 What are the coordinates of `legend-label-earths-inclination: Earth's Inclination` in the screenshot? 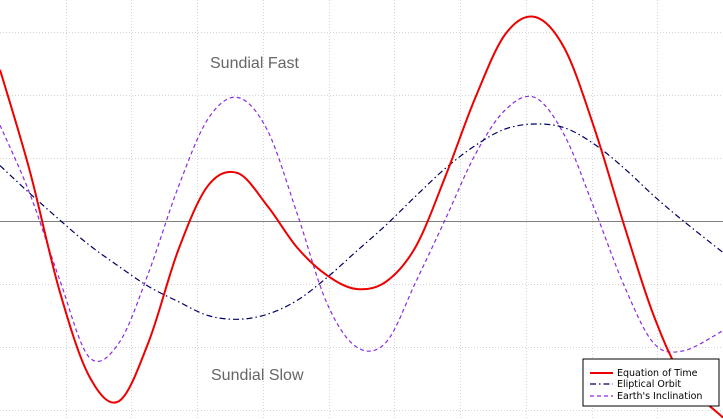 It's located at (659, 396).